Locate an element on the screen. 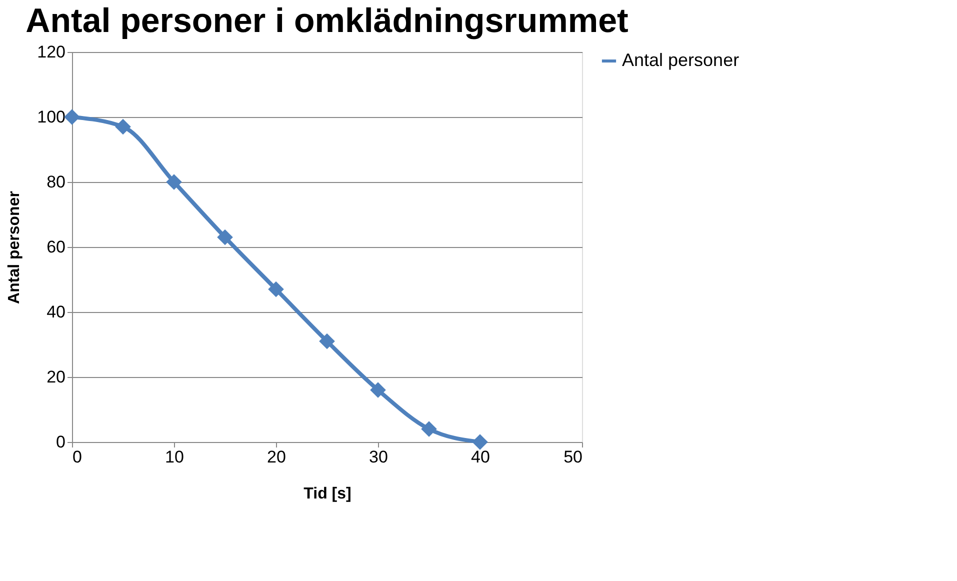  legend-label: Antal personer is located at coordinates (681, 60).